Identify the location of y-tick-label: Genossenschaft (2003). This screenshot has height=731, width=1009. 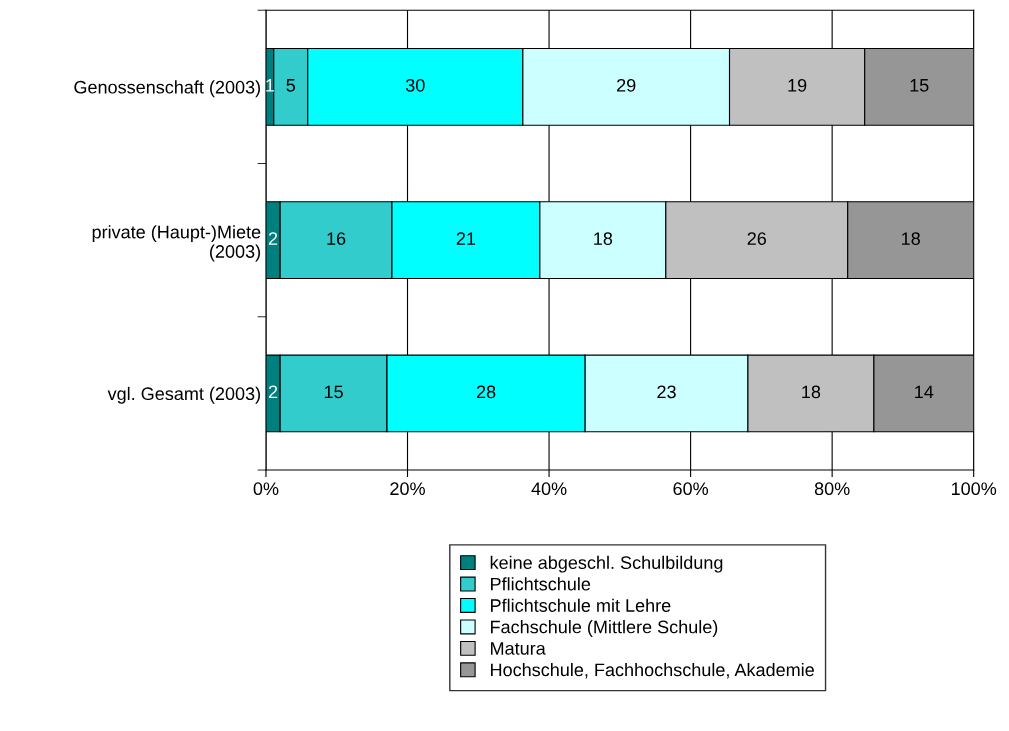
(167, 89).